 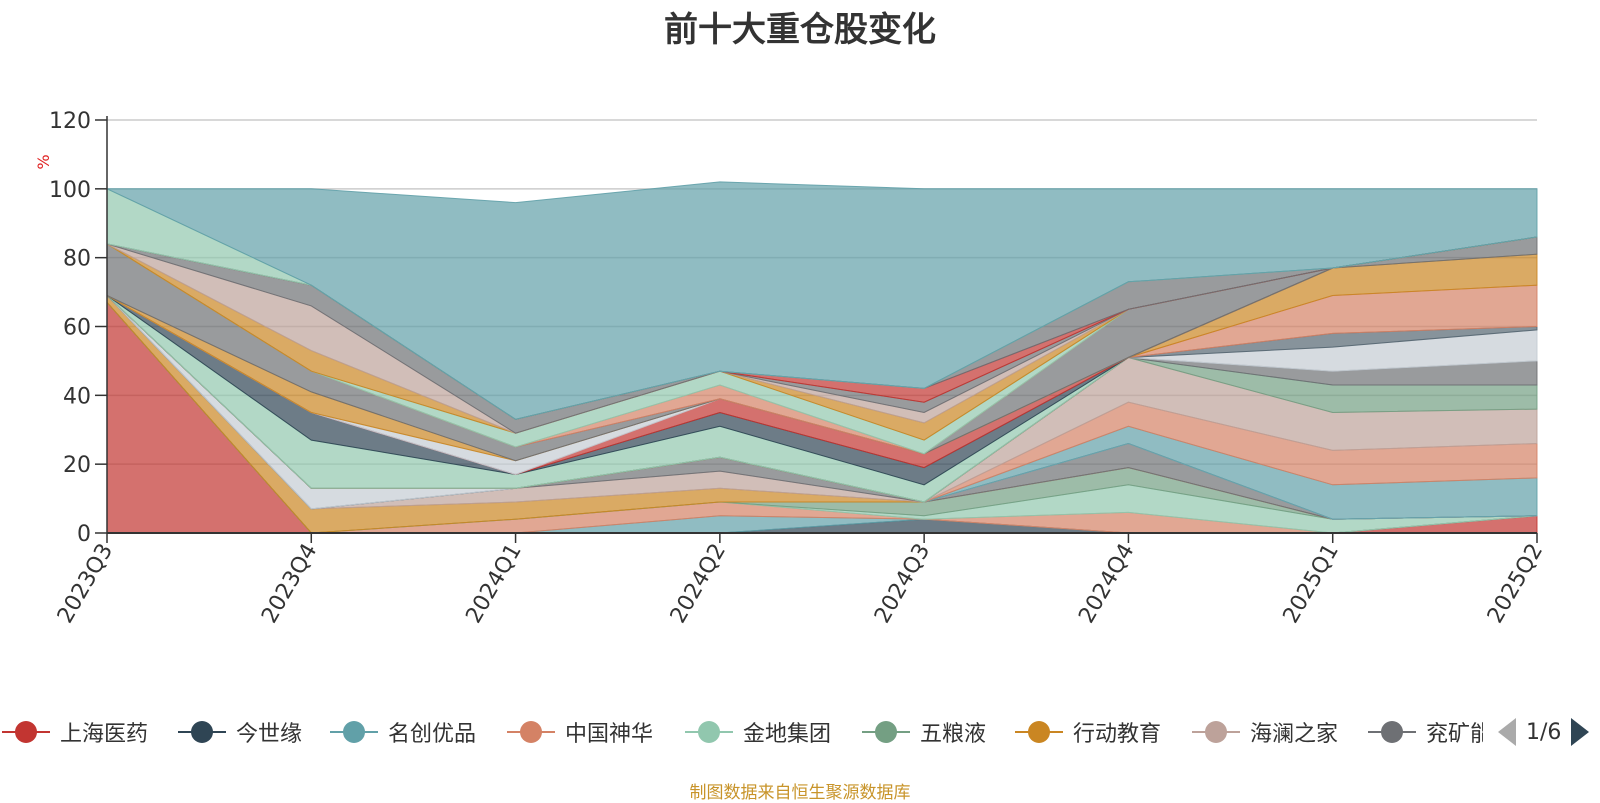 I want to click on chart-title: 前十大重仓股变化, so click(x=800, y=30).